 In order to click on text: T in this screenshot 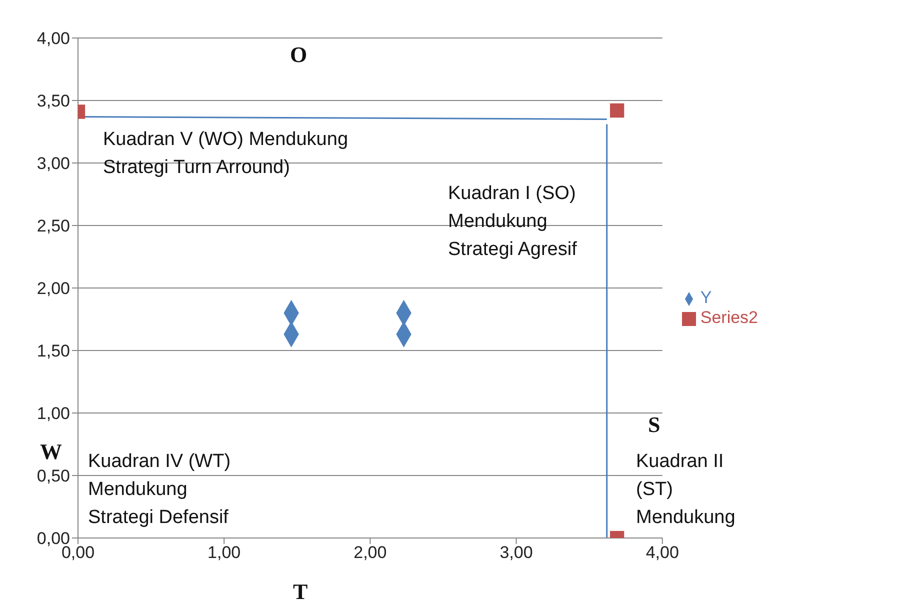, I will do `click(300, 591)`.